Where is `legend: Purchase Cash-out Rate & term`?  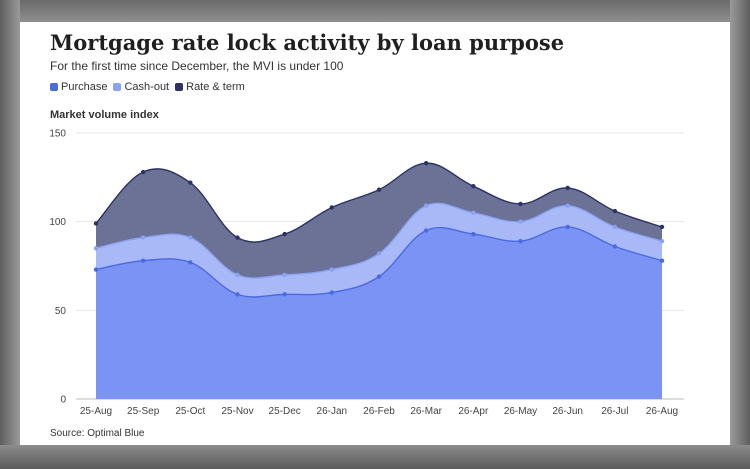
legend: Purchase Cash-out Rate & term is located at coordinates (147, 87).